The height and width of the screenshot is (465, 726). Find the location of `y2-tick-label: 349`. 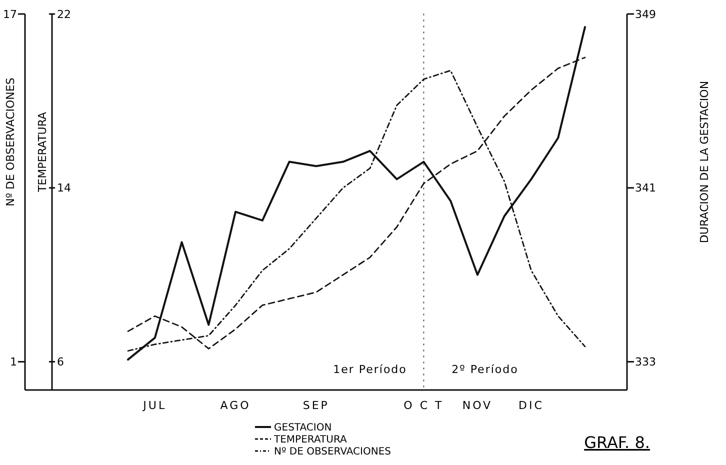

y2-tick-label: 349 is located at coordinates (645, 14).